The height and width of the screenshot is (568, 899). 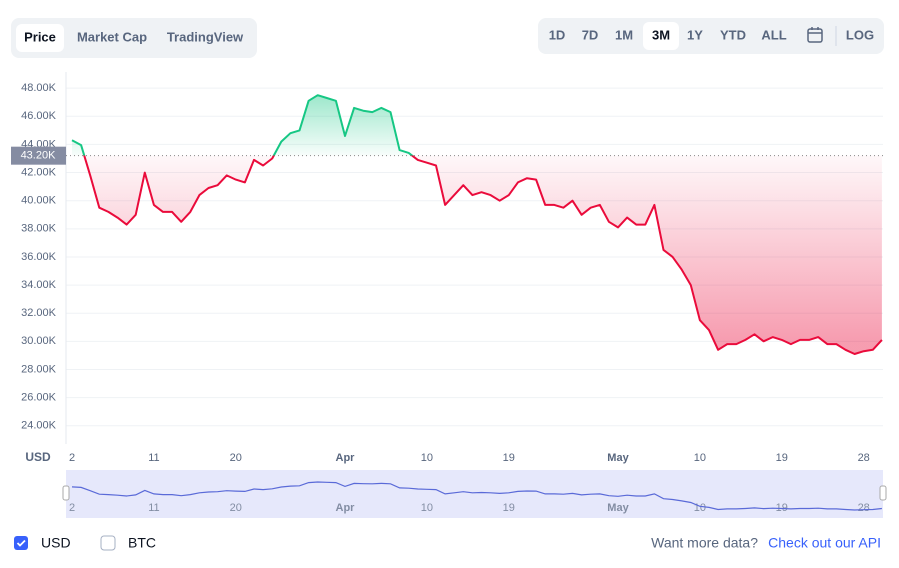 What do you see at coordinates (39, 172) in the screenshot?
I see `y-tick-label: 42.00K` at bounding box center [39, 172].